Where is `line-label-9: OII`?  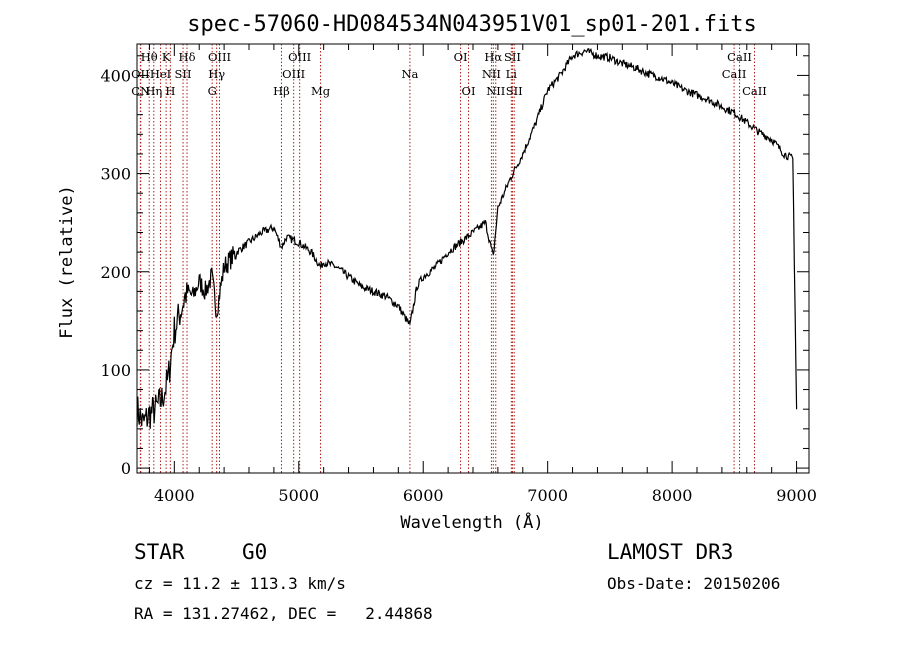
line-label-9: OII is located at coordinates (140, 74).